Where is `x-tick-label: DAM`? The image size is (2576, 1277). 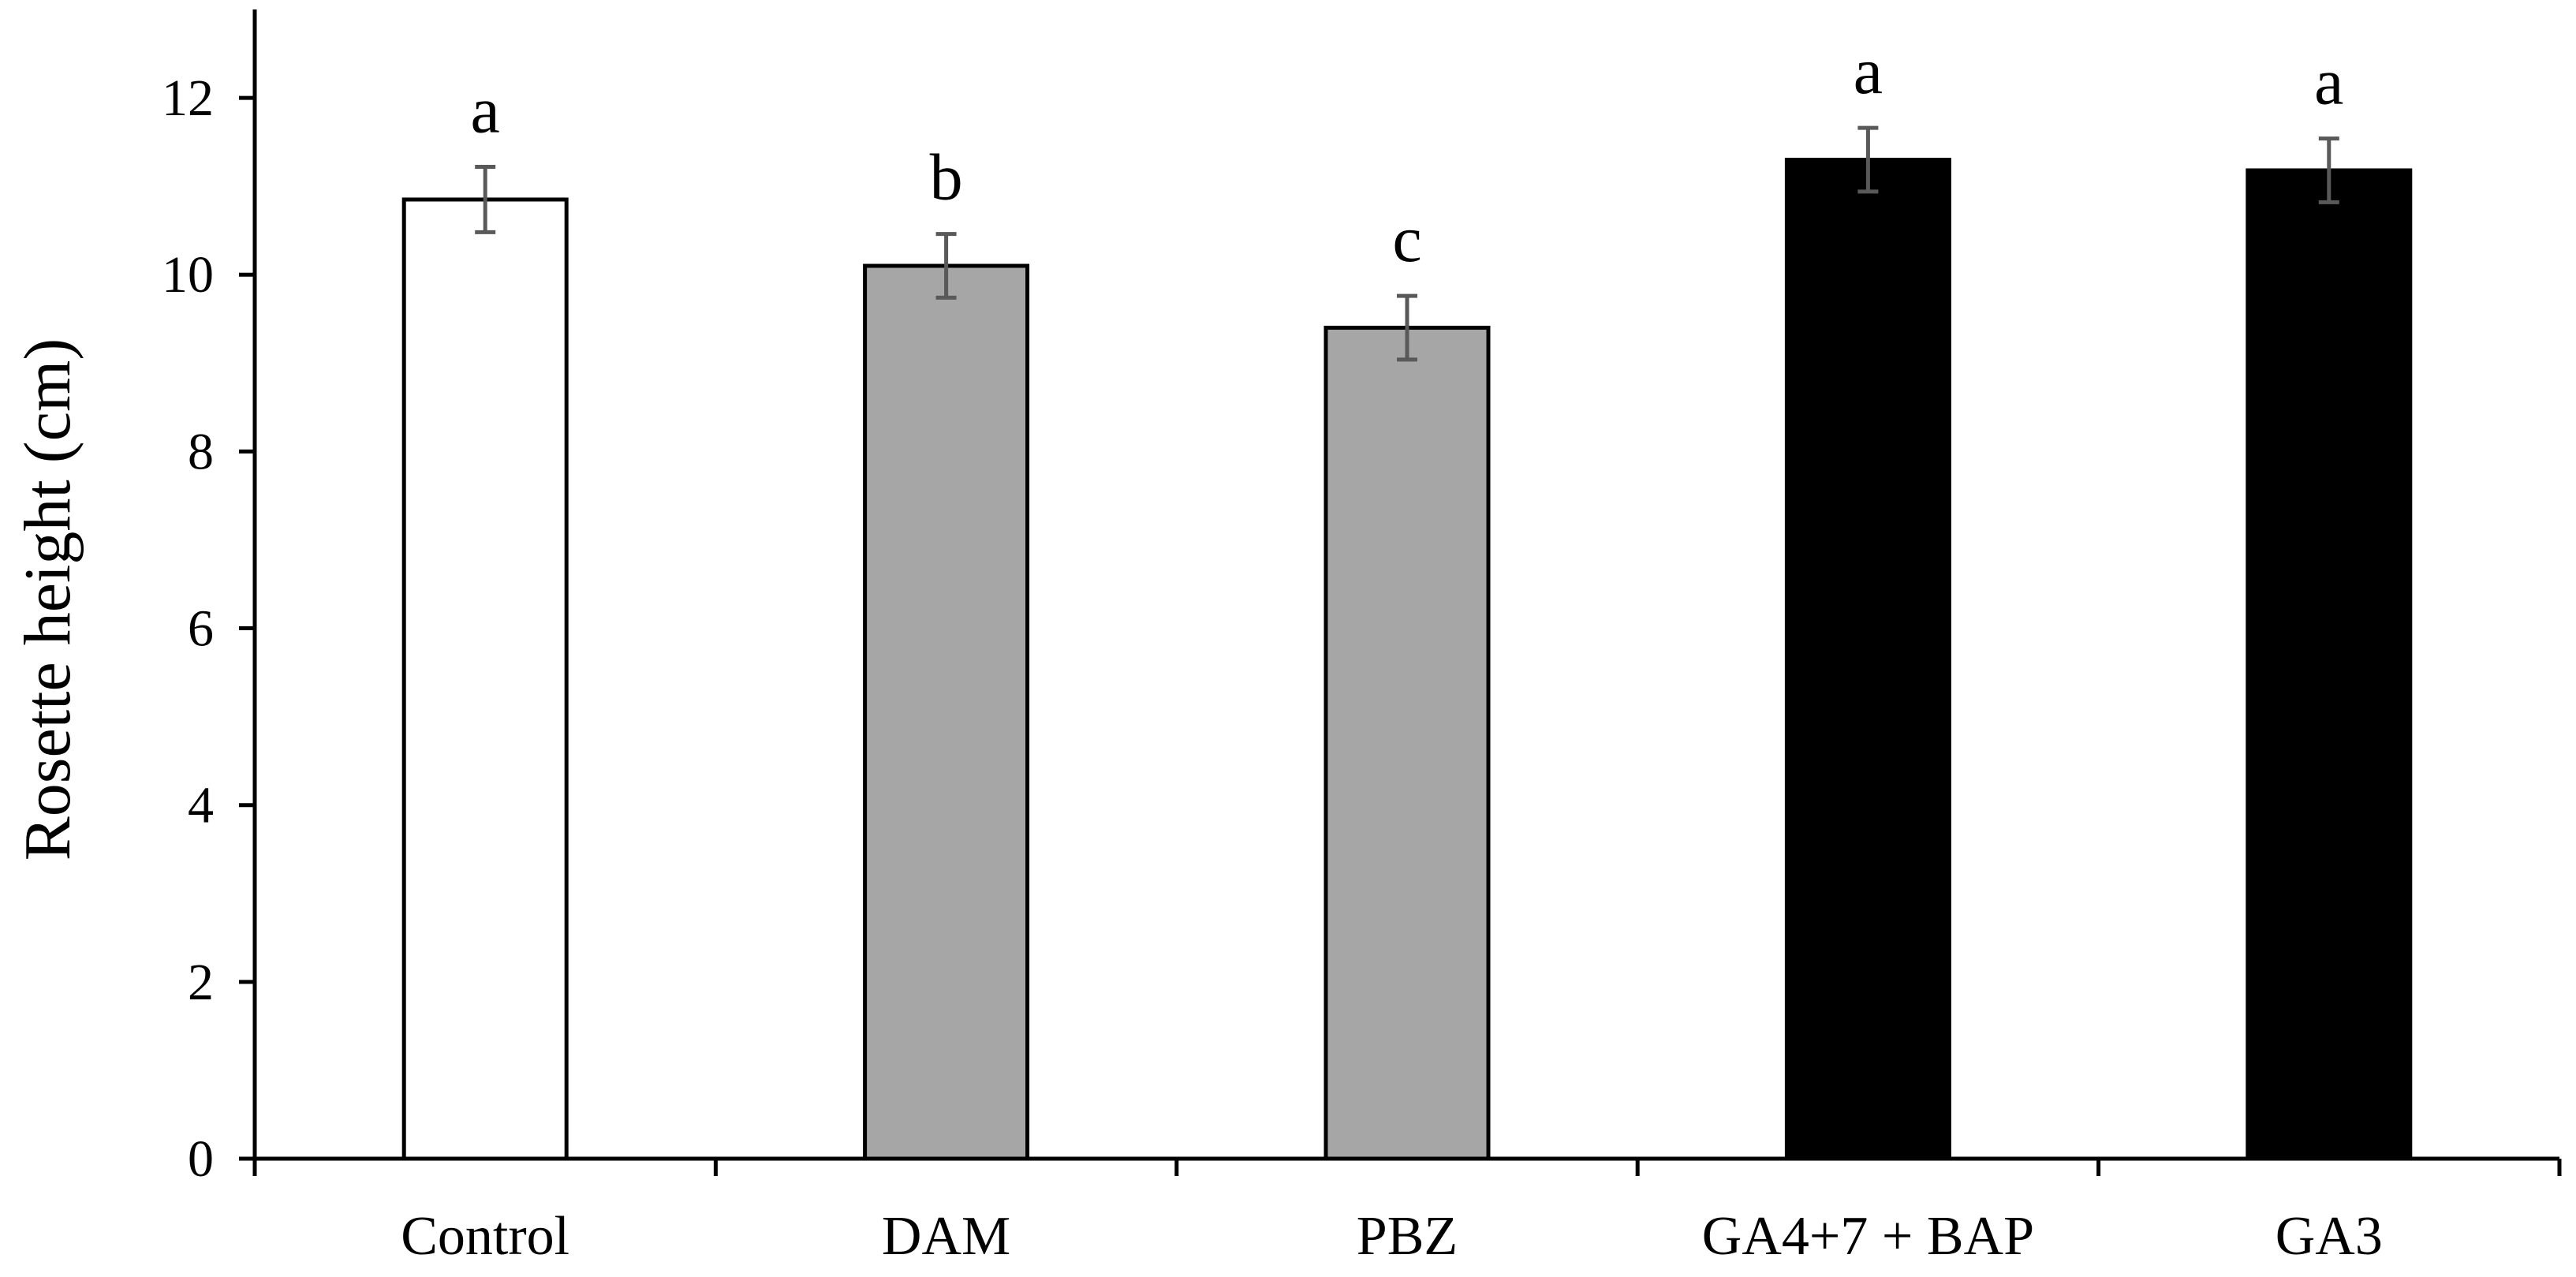
x-tick-label: DAM is located at coordinates (946, 1237).